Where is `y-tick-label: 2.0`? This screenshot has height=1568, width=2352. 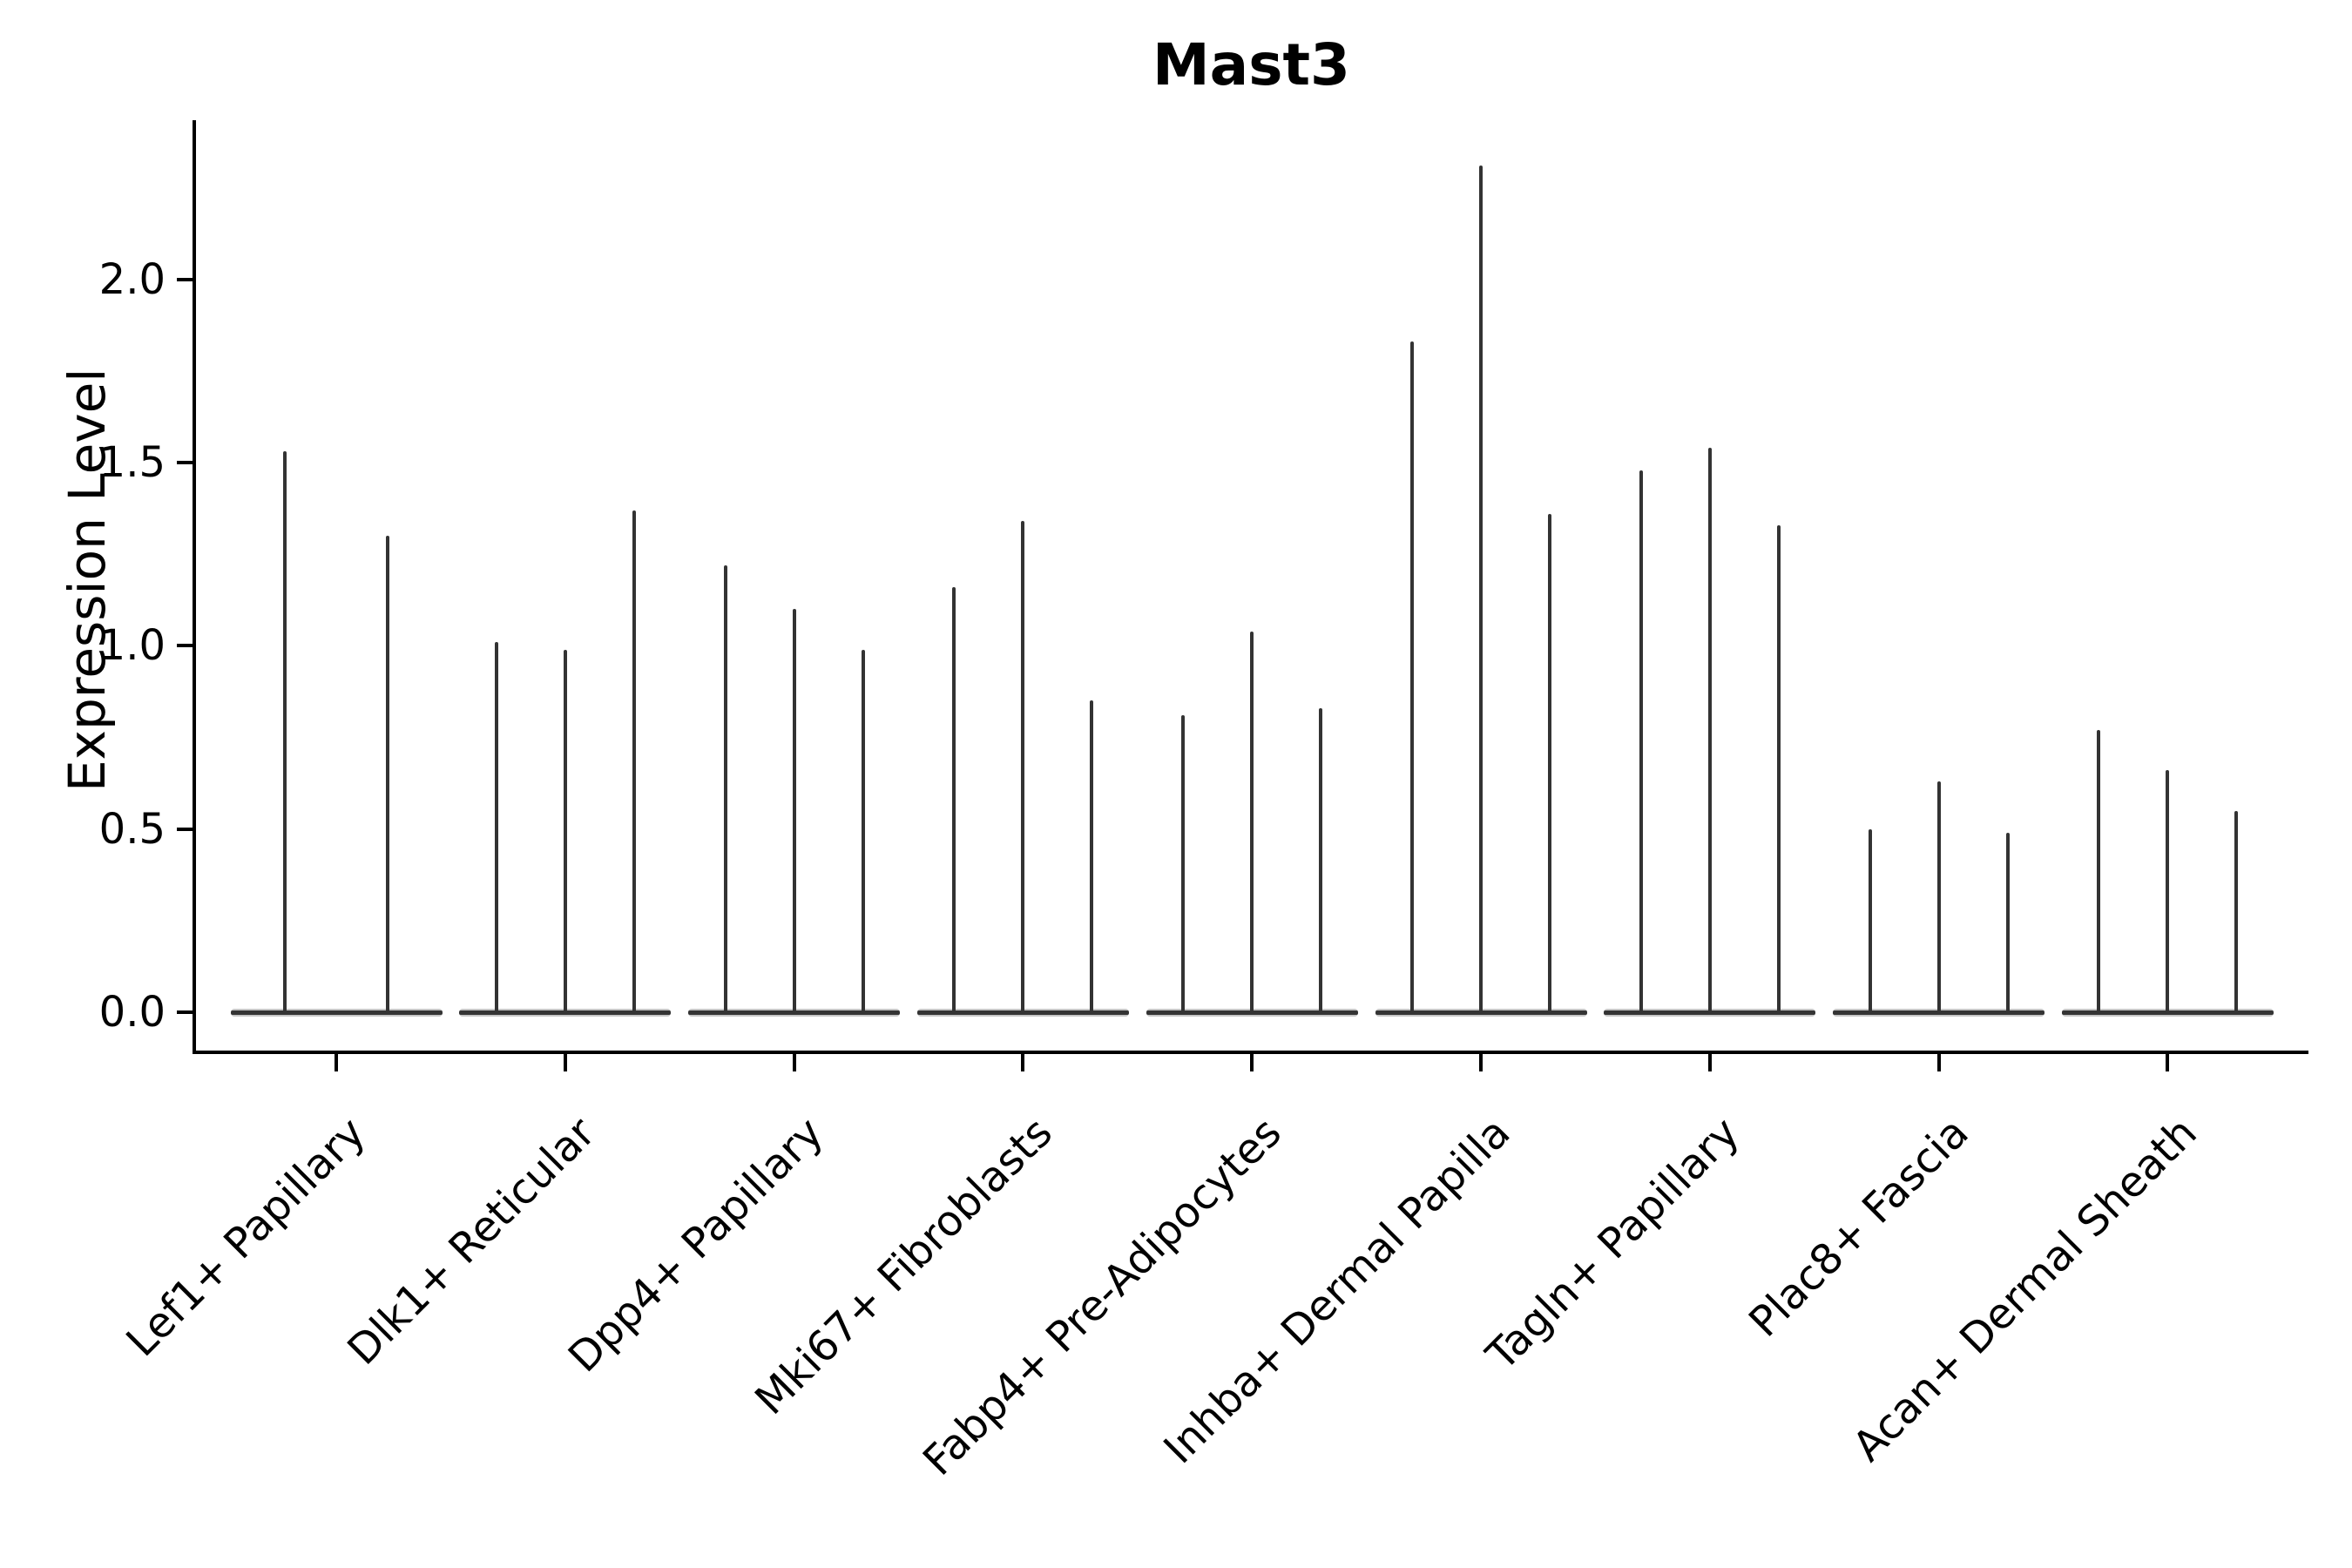
y-tick-label: 2.0 is located at coordinates (132, 279).